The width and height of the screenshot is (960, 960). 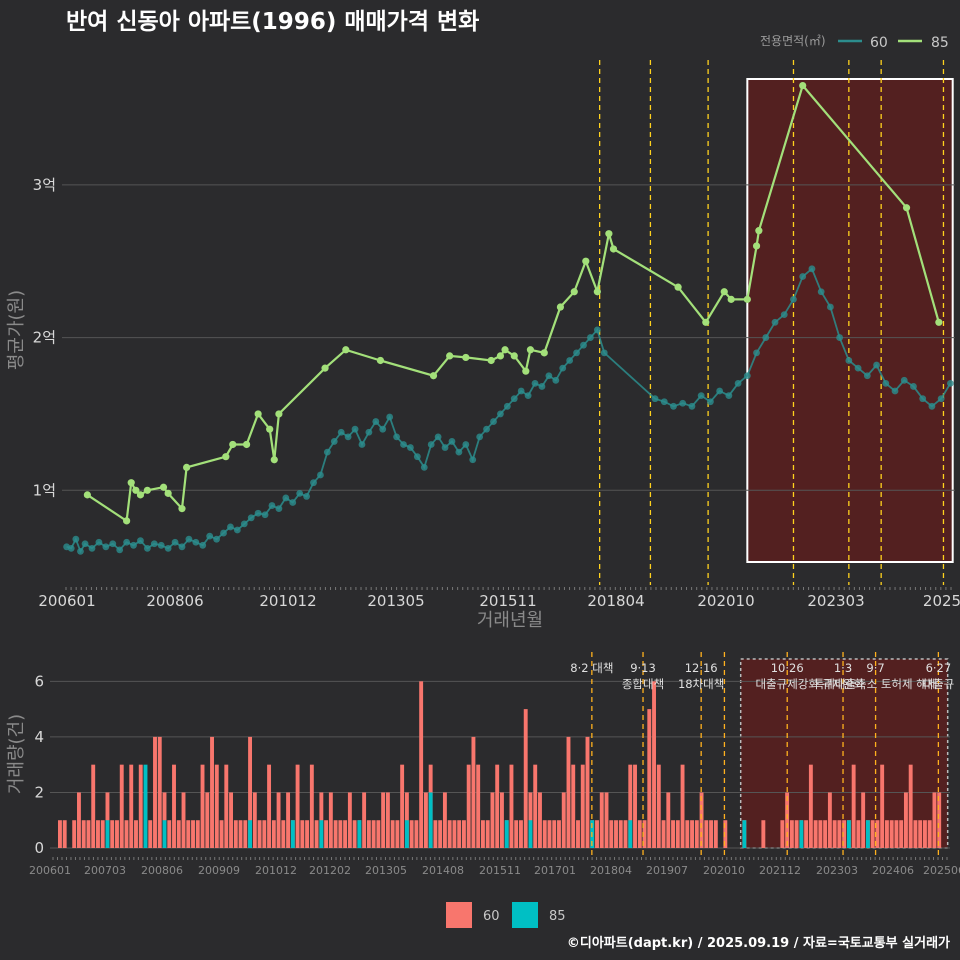 I want to click on bottom-x-tick-label: 200806, so click(x=162, y=870).